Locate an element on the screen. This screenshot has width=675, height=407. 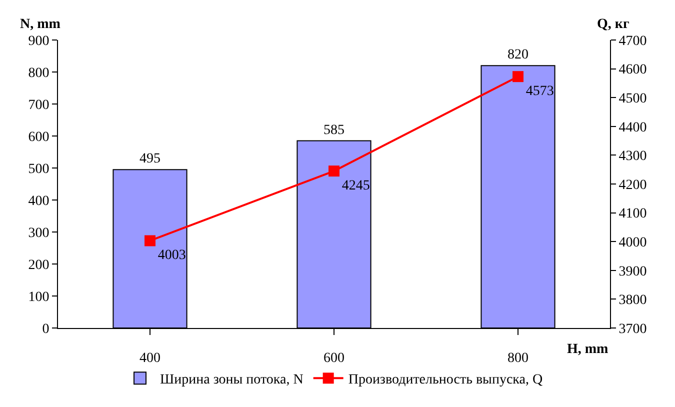
y2-tick-label: 4100 is located at coordinates (632, 214).